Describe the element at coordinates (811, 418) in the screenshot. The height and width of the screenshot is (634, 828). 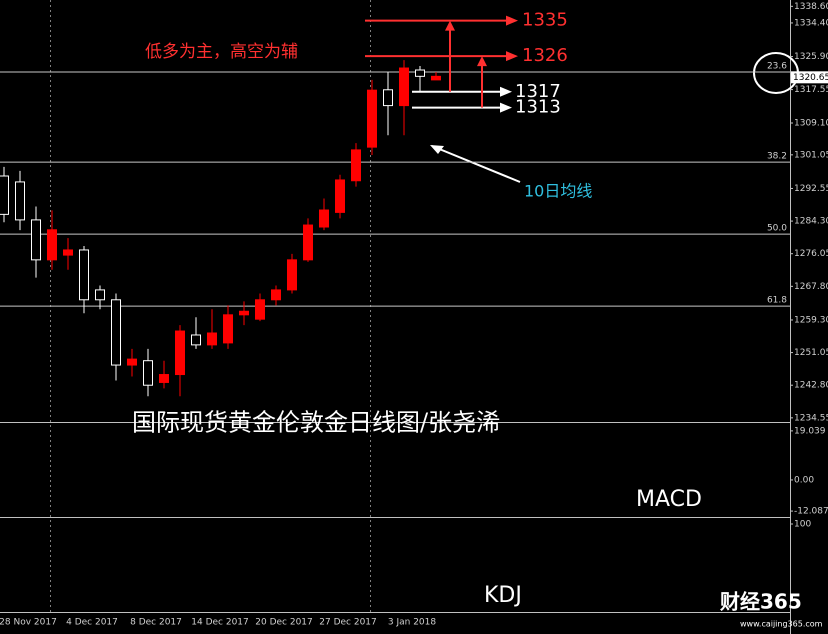
I see `y-tick-label: 1234.55` at that location.